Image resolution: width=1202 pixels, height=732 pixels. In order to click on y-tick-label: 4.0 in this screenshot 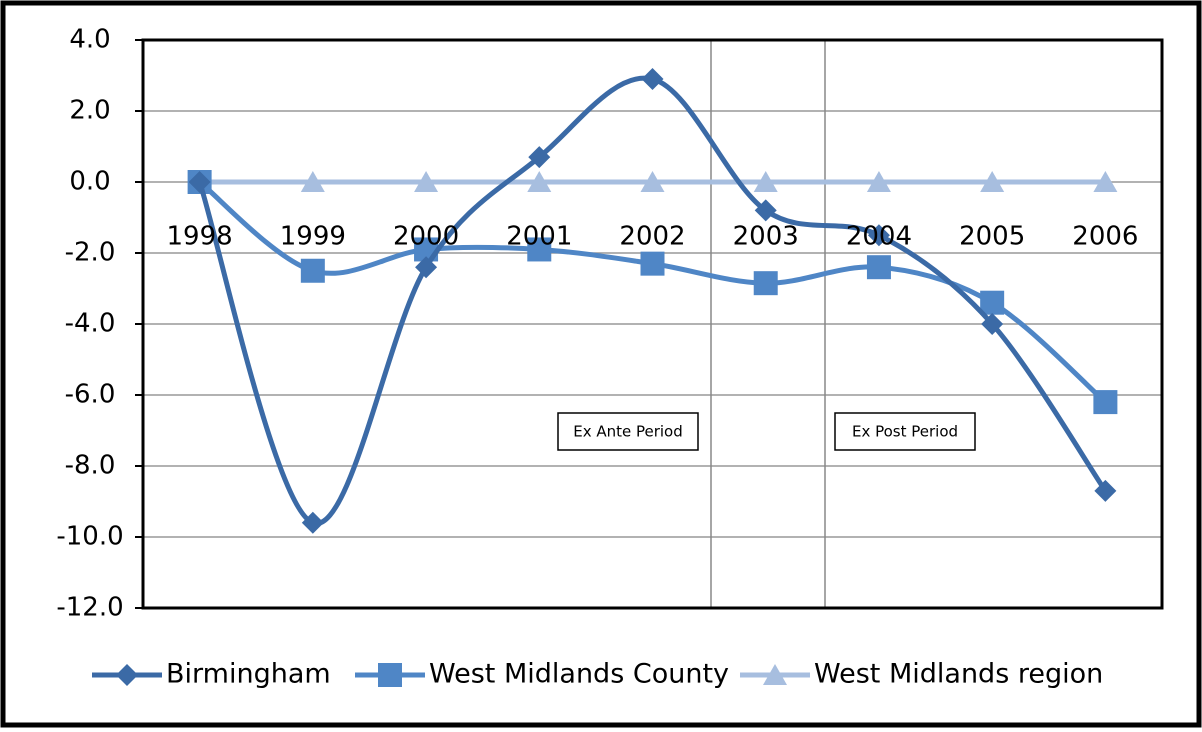, I will do `click(89, 40)`.